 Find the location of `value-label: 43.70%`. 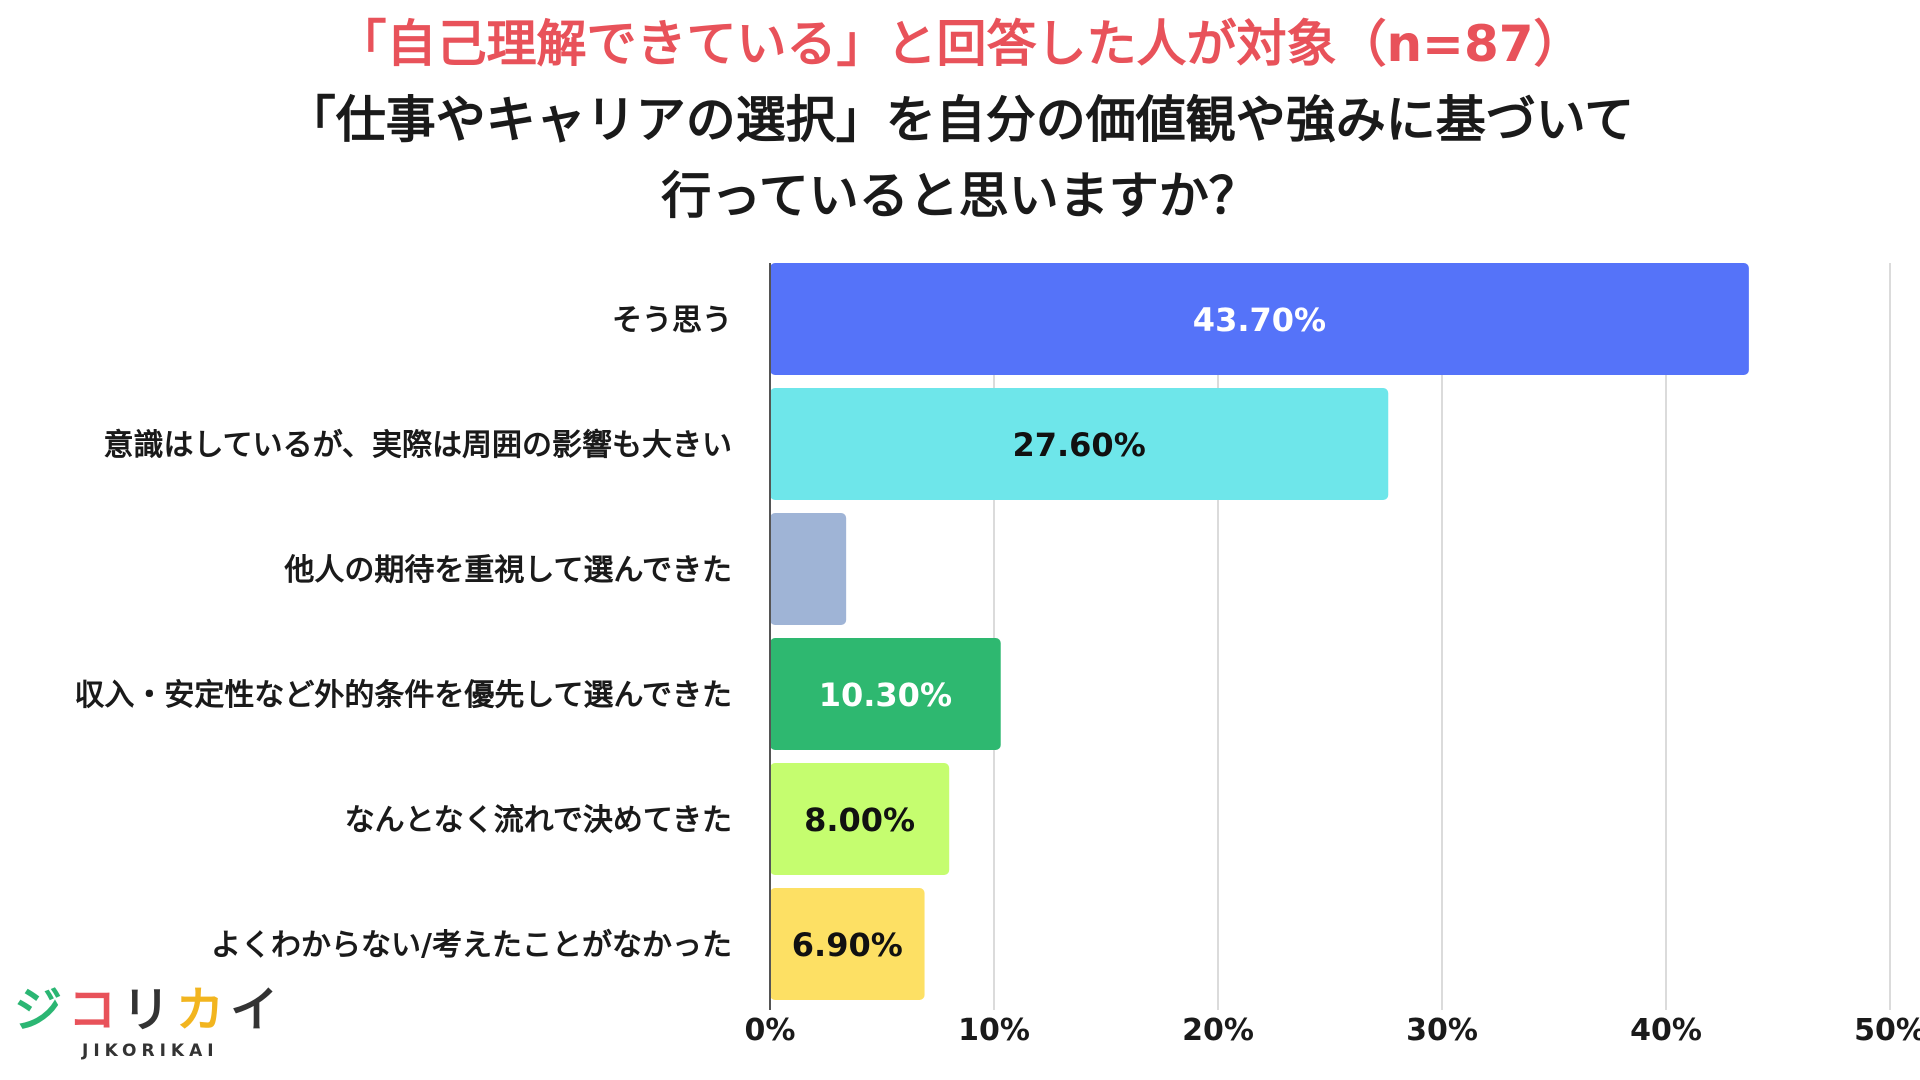

value-label: 43.70% is located at coordinates (1259, 320).